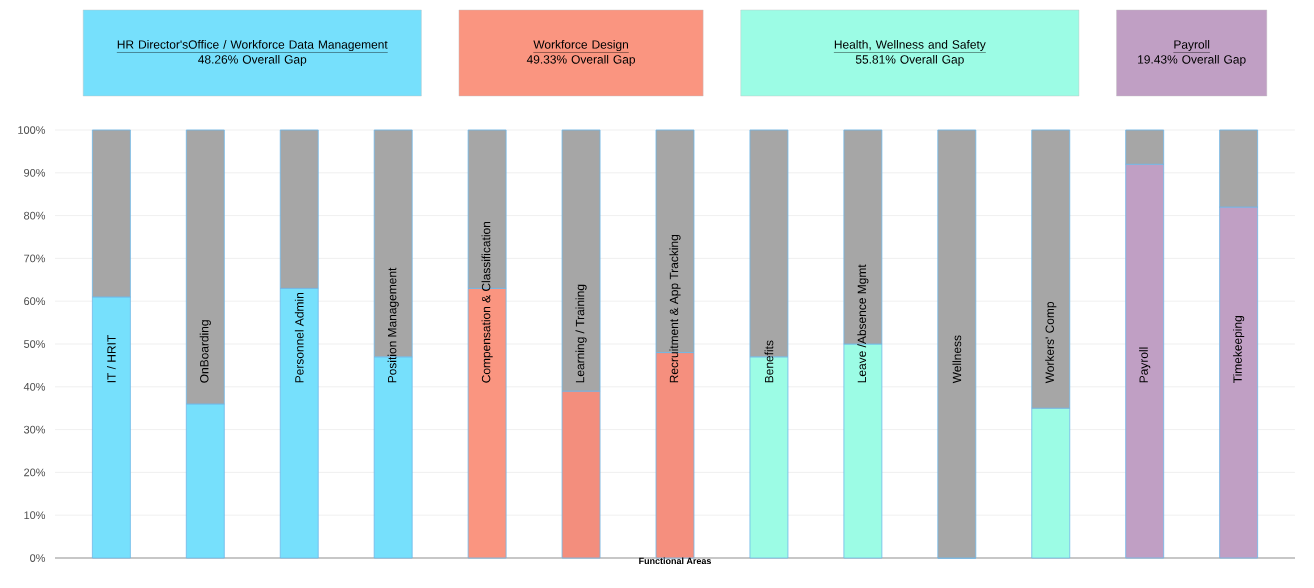 The image size is (1314, 588). I want to click on x-tick-label: OnBoarding, so click(205, 351).